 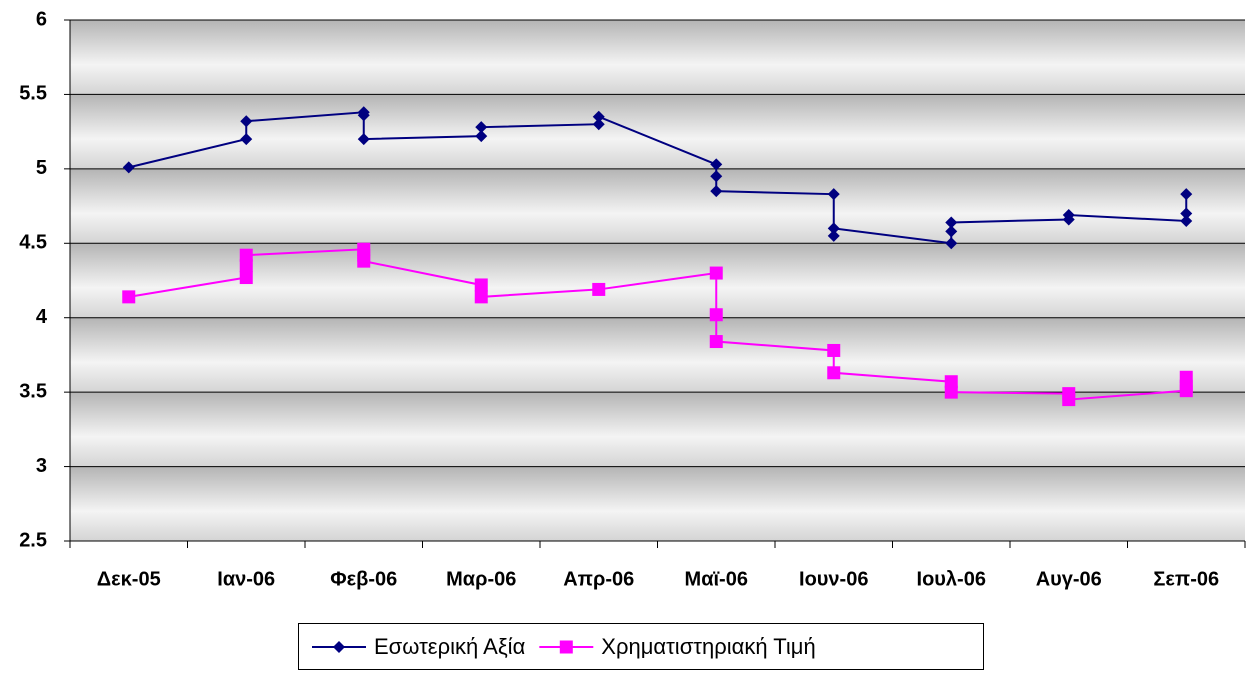 I want to click on y-tick-label: 3.5, so click(x=33, y=391).